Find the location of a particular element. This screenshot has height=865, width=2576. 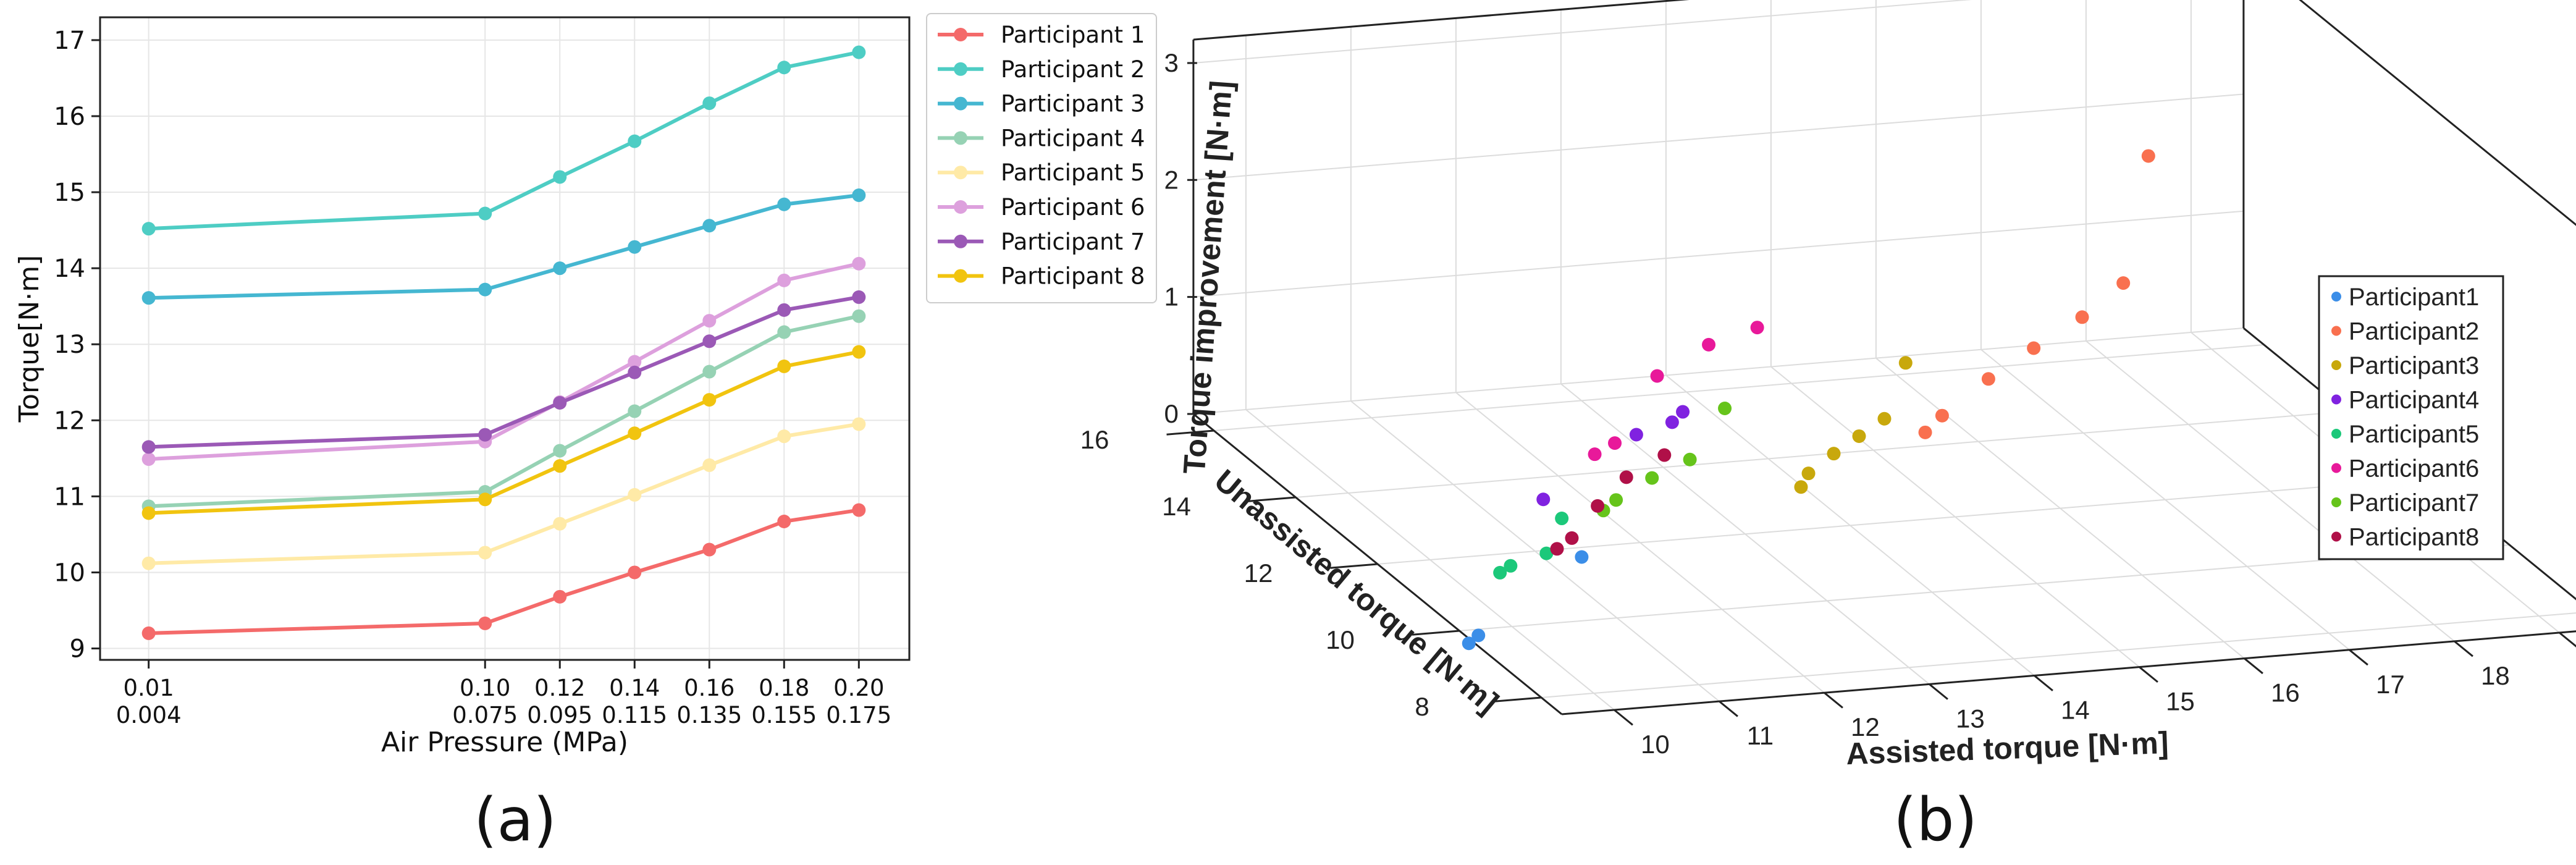

series-7-a is located at coordinates (503, 372).